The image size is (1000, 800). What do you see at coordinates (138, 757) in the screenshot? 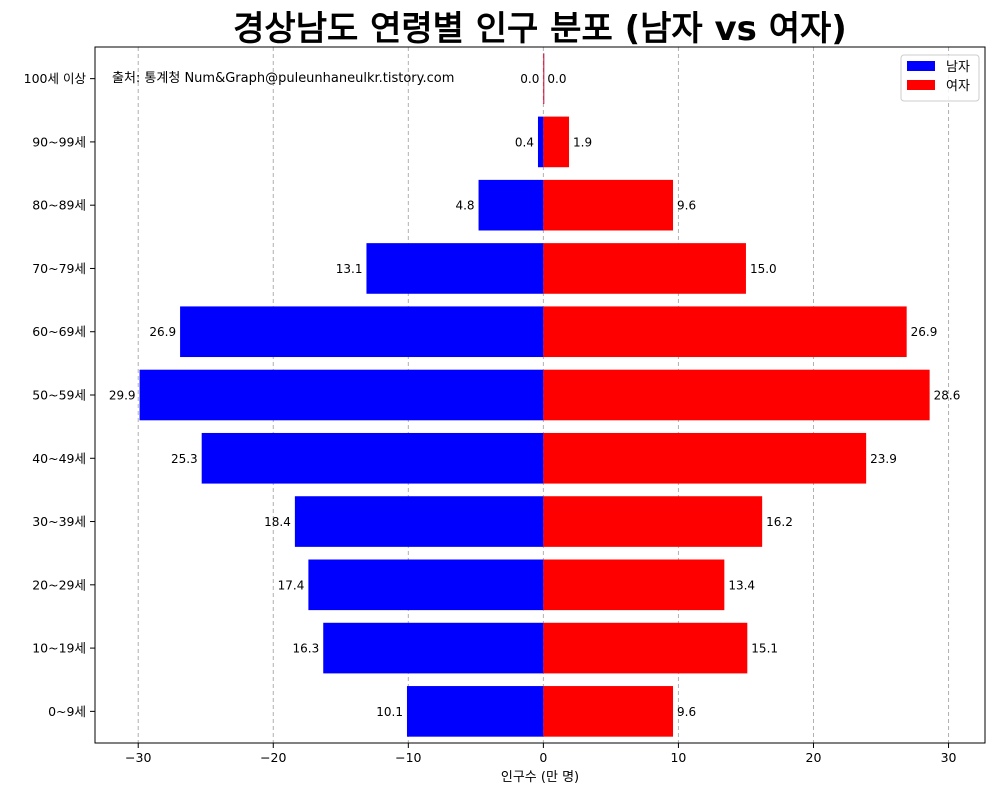
I see `x-tick-label: −30` at bounding box center [138, 757].